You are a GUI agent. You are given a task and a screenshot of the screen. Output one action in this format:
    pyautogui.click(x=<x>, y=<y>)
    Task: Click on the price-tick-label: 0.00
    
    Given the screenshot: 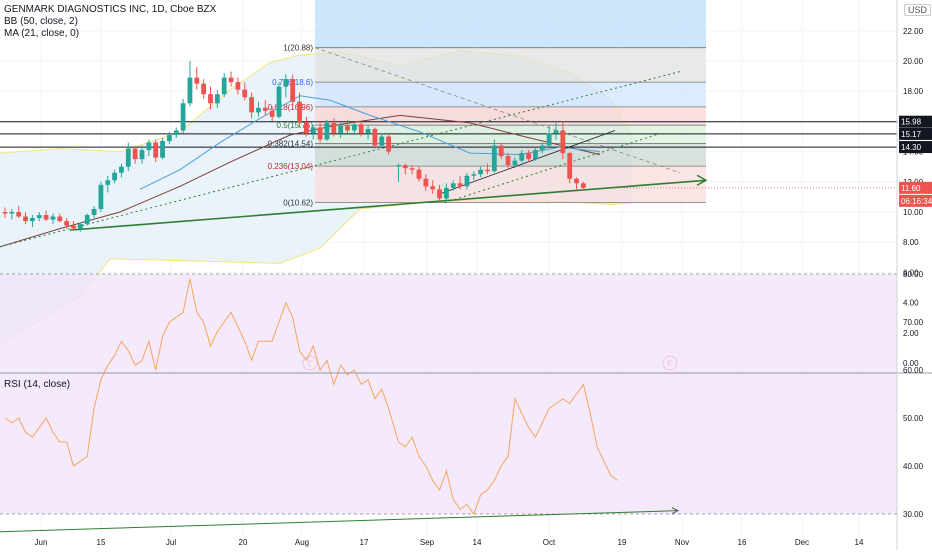 What is the action you would take?
    pyautogui.click(x=911, y=363)
    